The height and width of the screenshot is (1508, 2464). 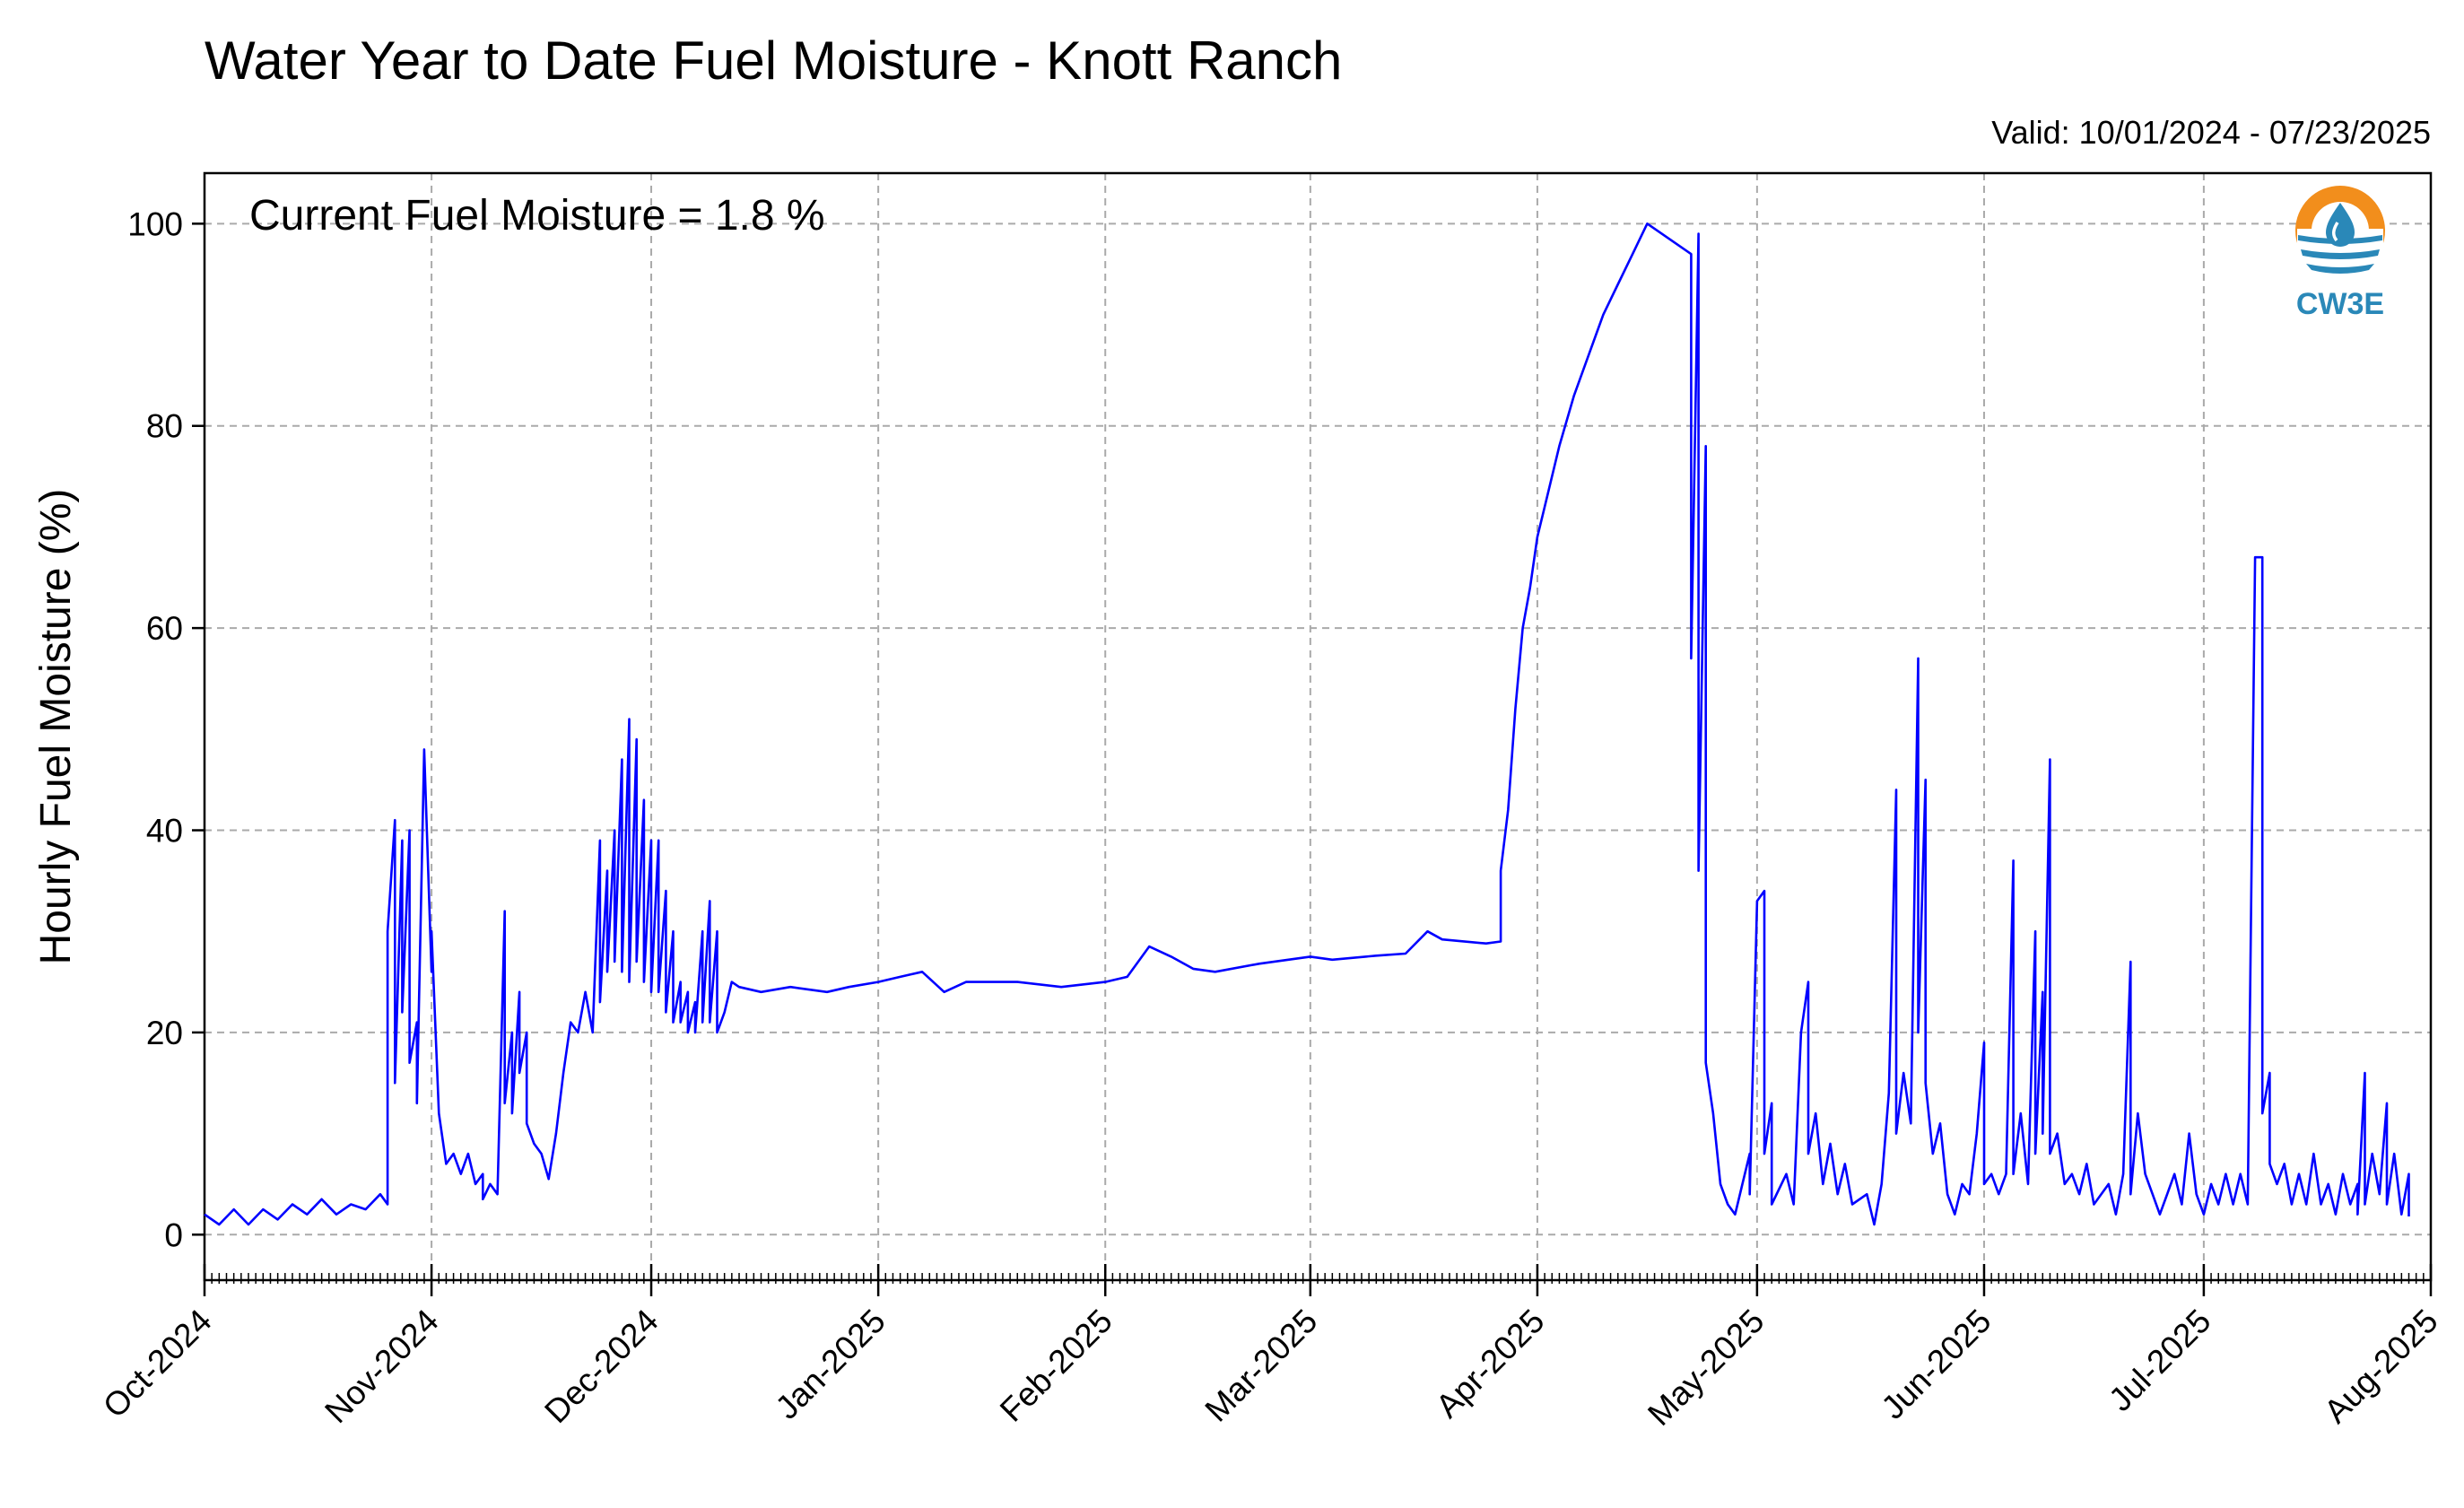 I want to click on x-tick-label: Apr-2025, so click(x=1490, y=1364).